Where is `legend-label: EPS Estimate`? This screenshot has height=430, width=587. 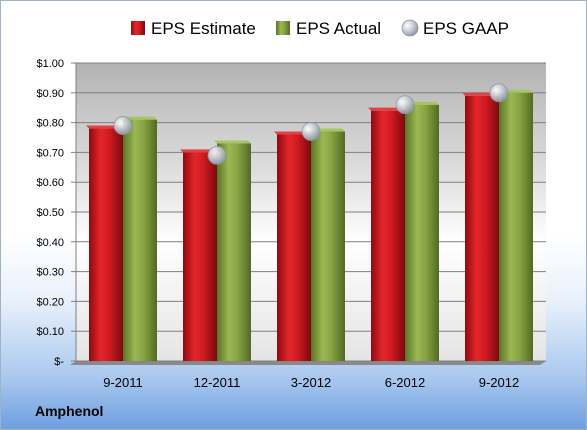 legend-label: EPS Estimate is located at coordinates (203, 28).